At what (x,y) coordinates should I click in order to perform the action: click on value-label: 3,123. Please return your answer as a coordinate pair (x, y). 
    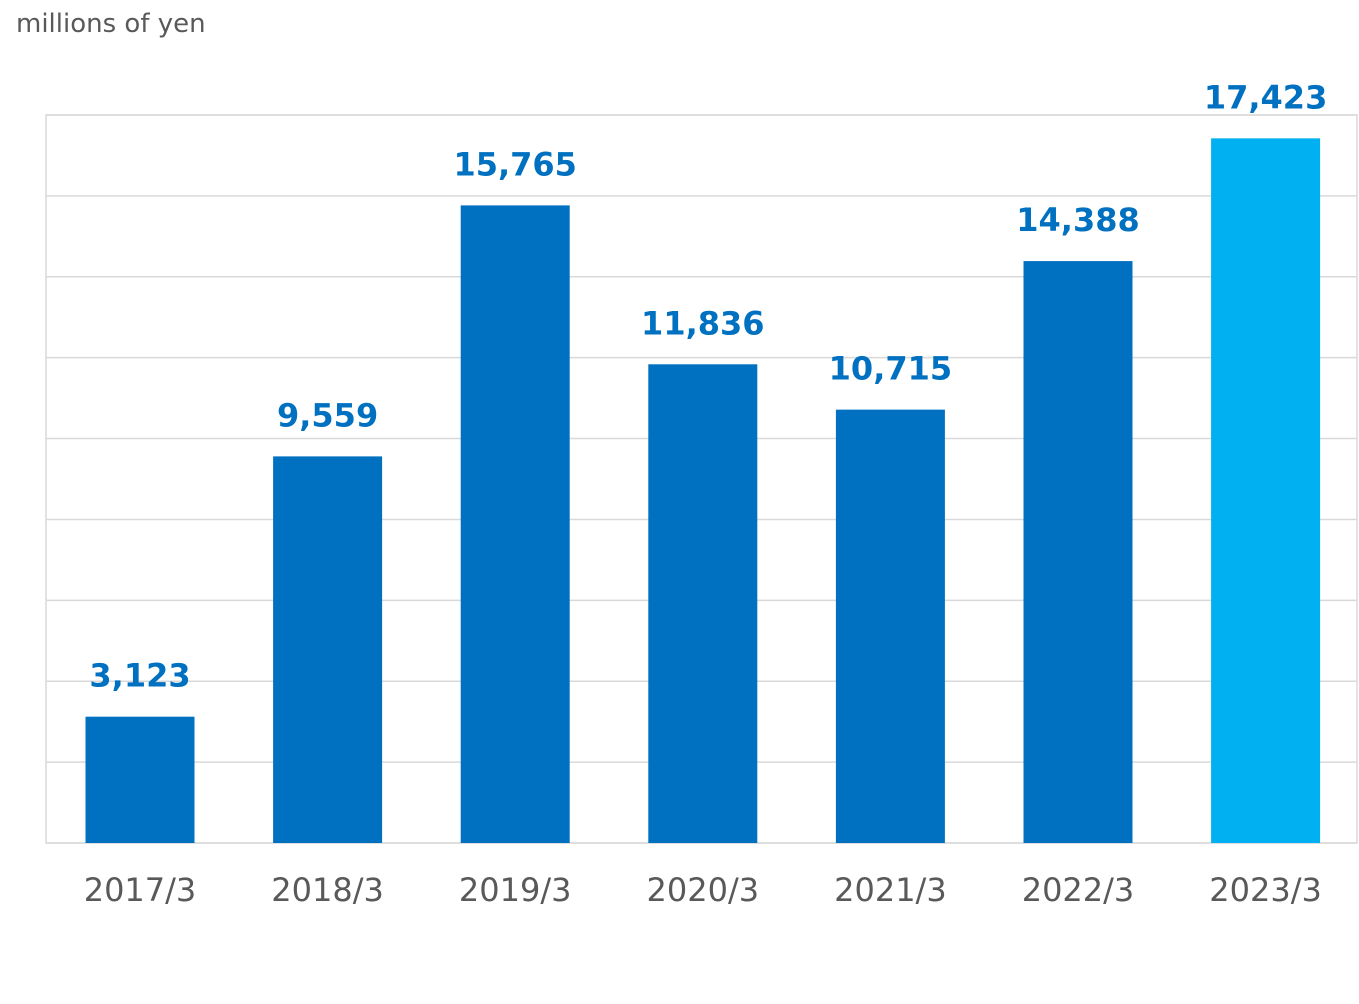
    Looking at the image, I should click on (139, 676).